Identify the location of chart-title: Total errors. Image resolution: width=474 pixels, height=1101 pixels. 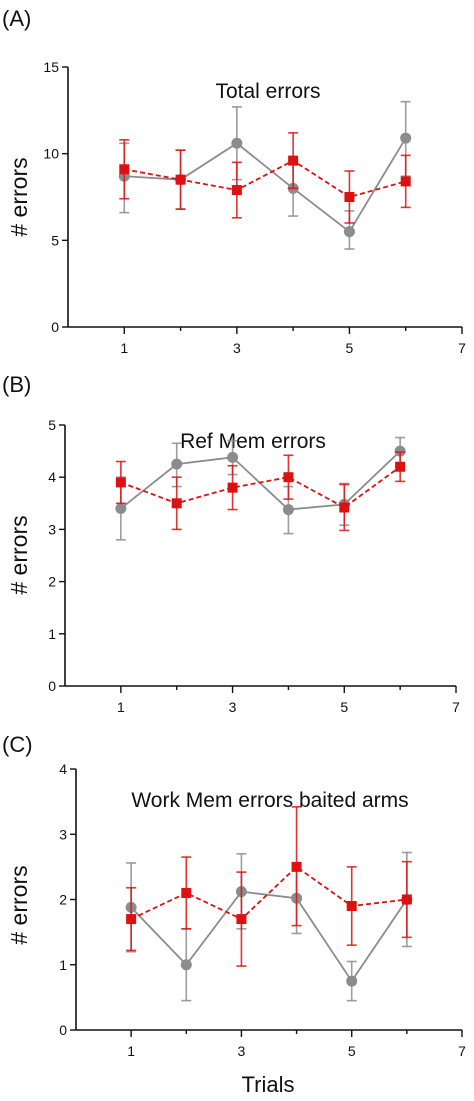
(267, 91).